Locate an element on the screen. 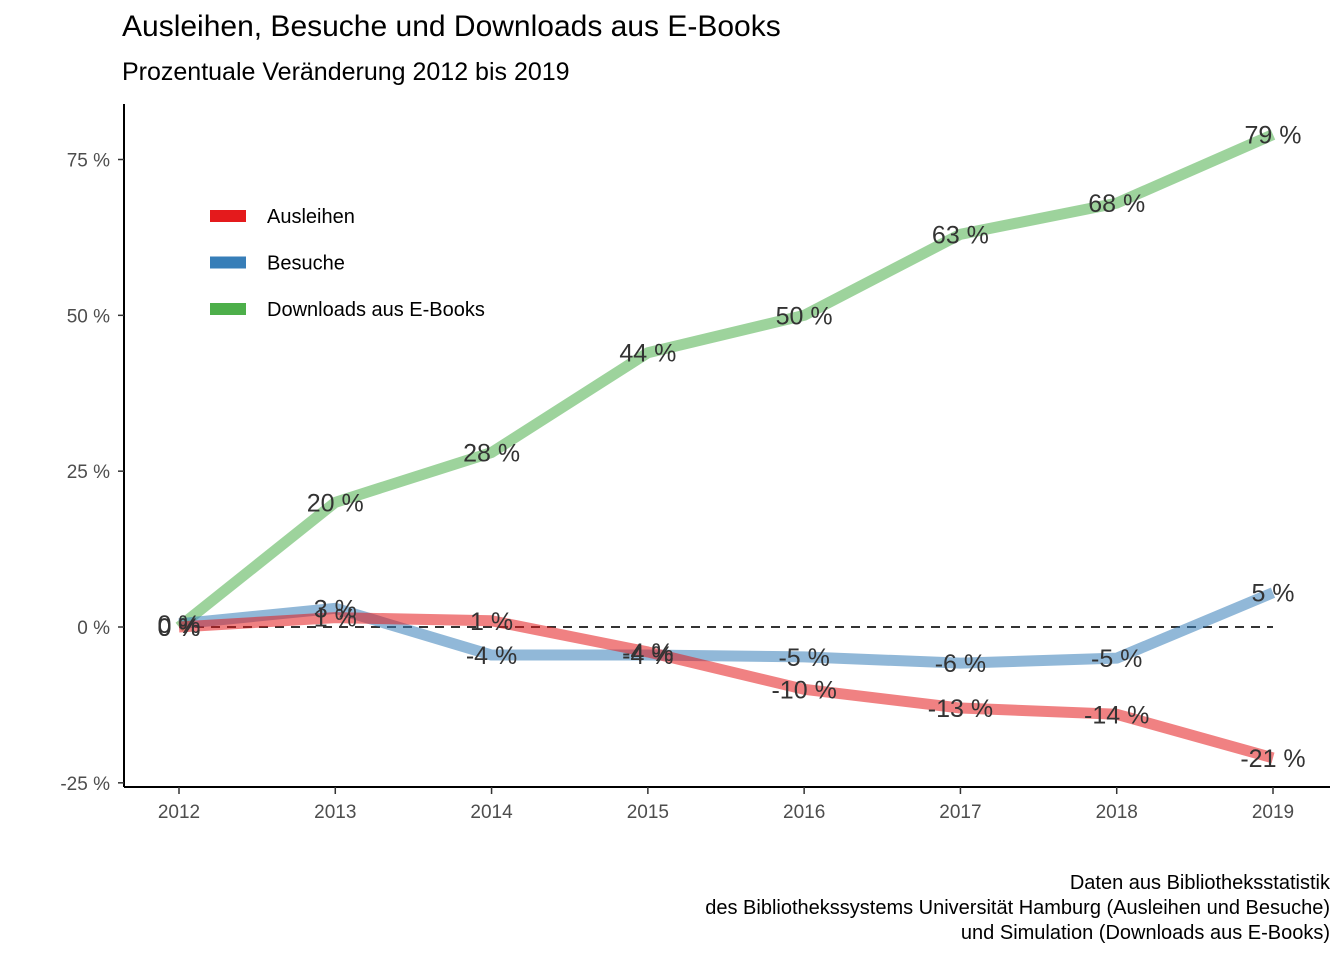  legend-label: Downloads aus E-Books is located at coordinates (376, 310).